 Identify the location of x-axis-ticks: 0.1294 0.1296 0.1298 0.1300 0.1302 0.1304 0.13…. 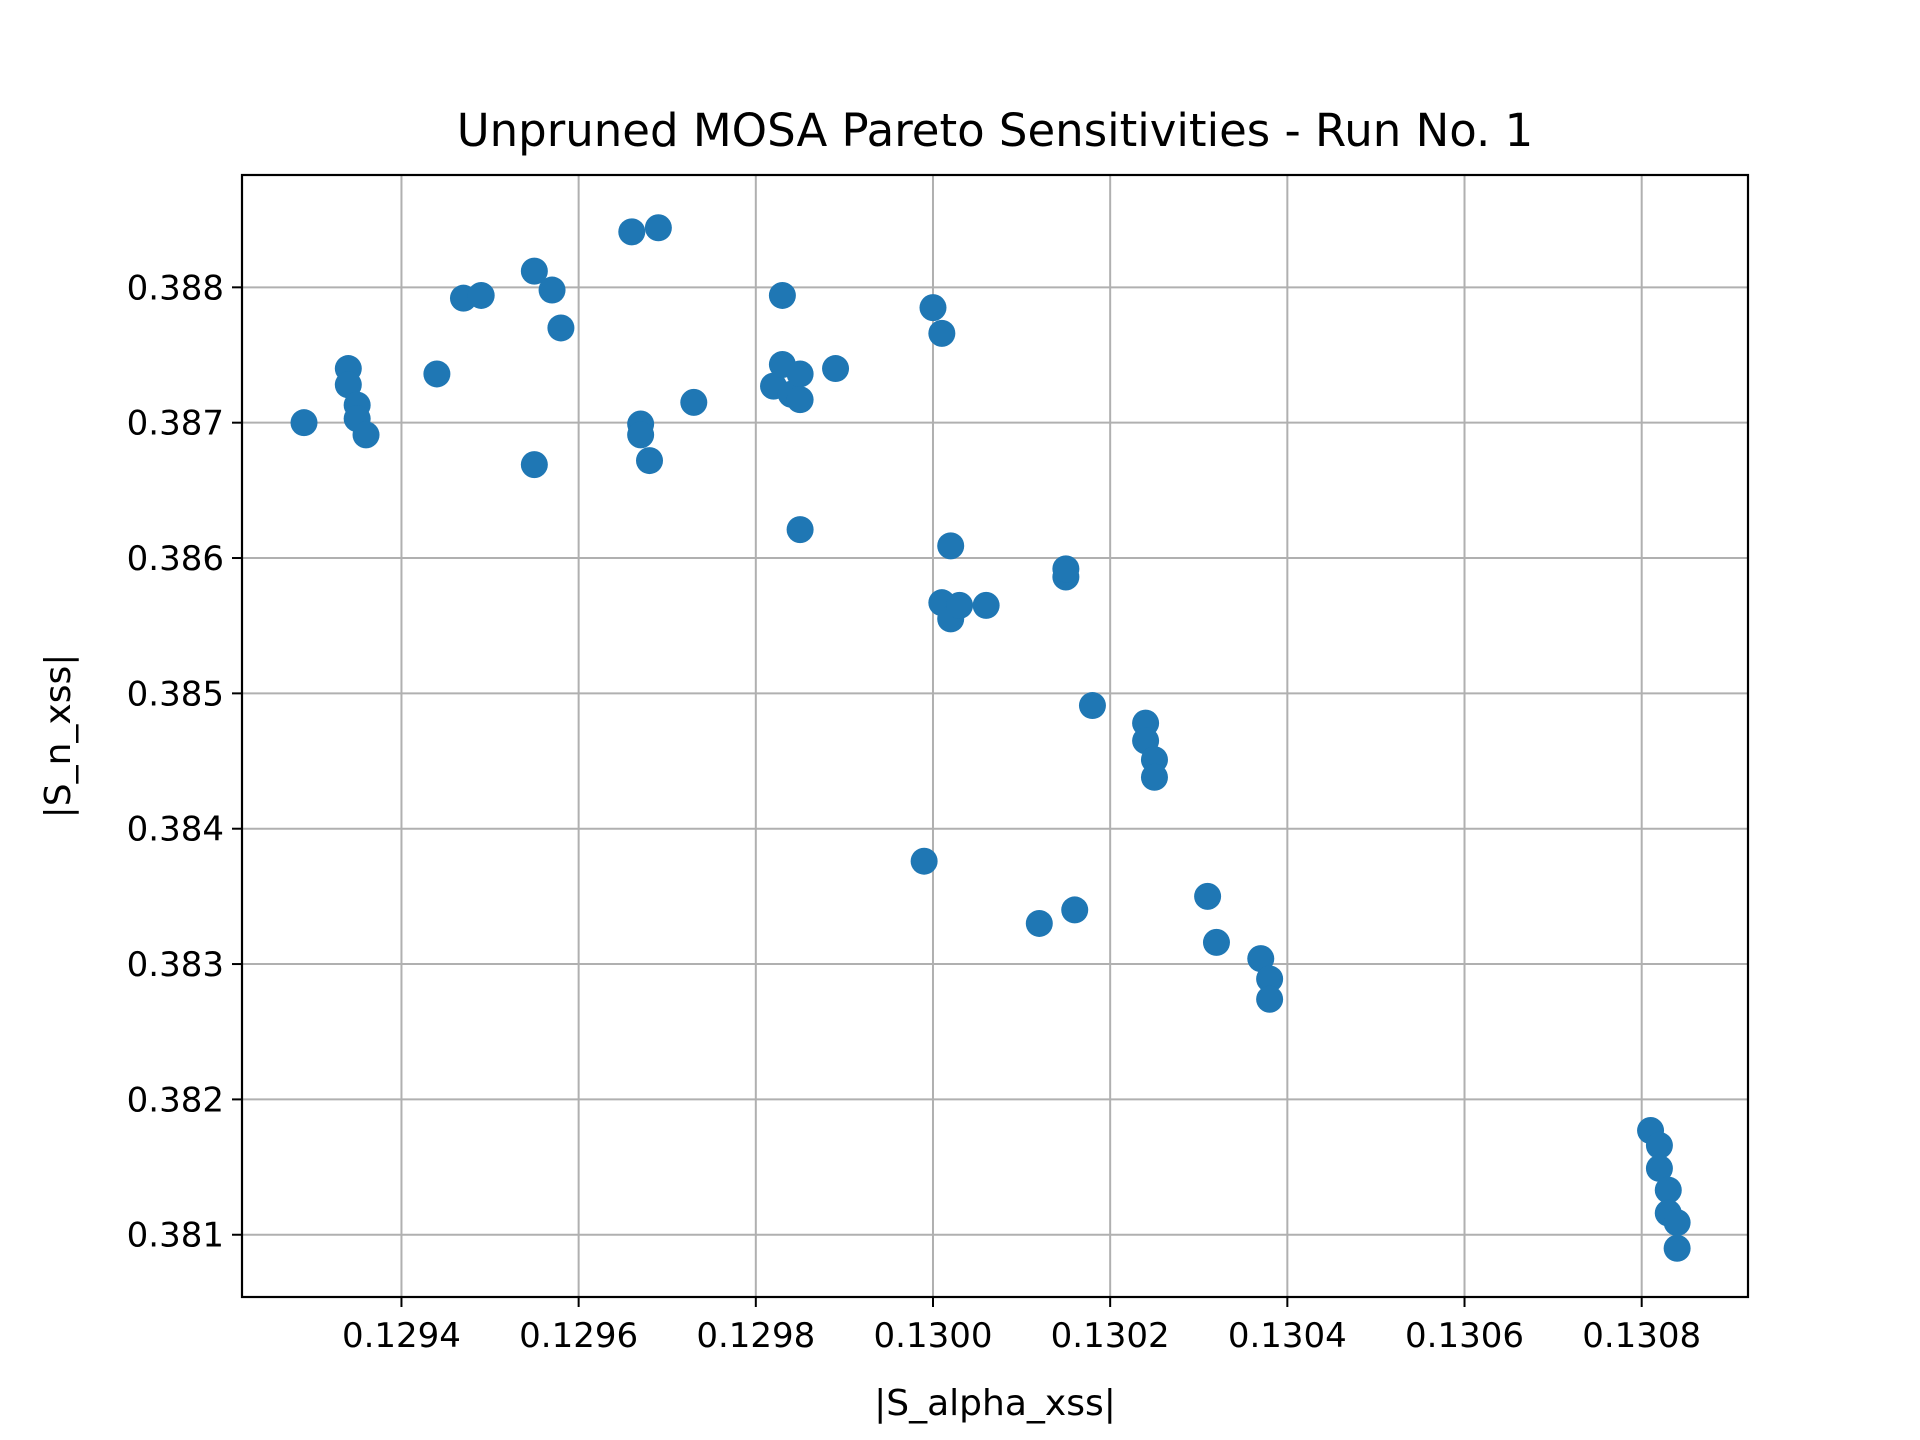
(1021, 1326).